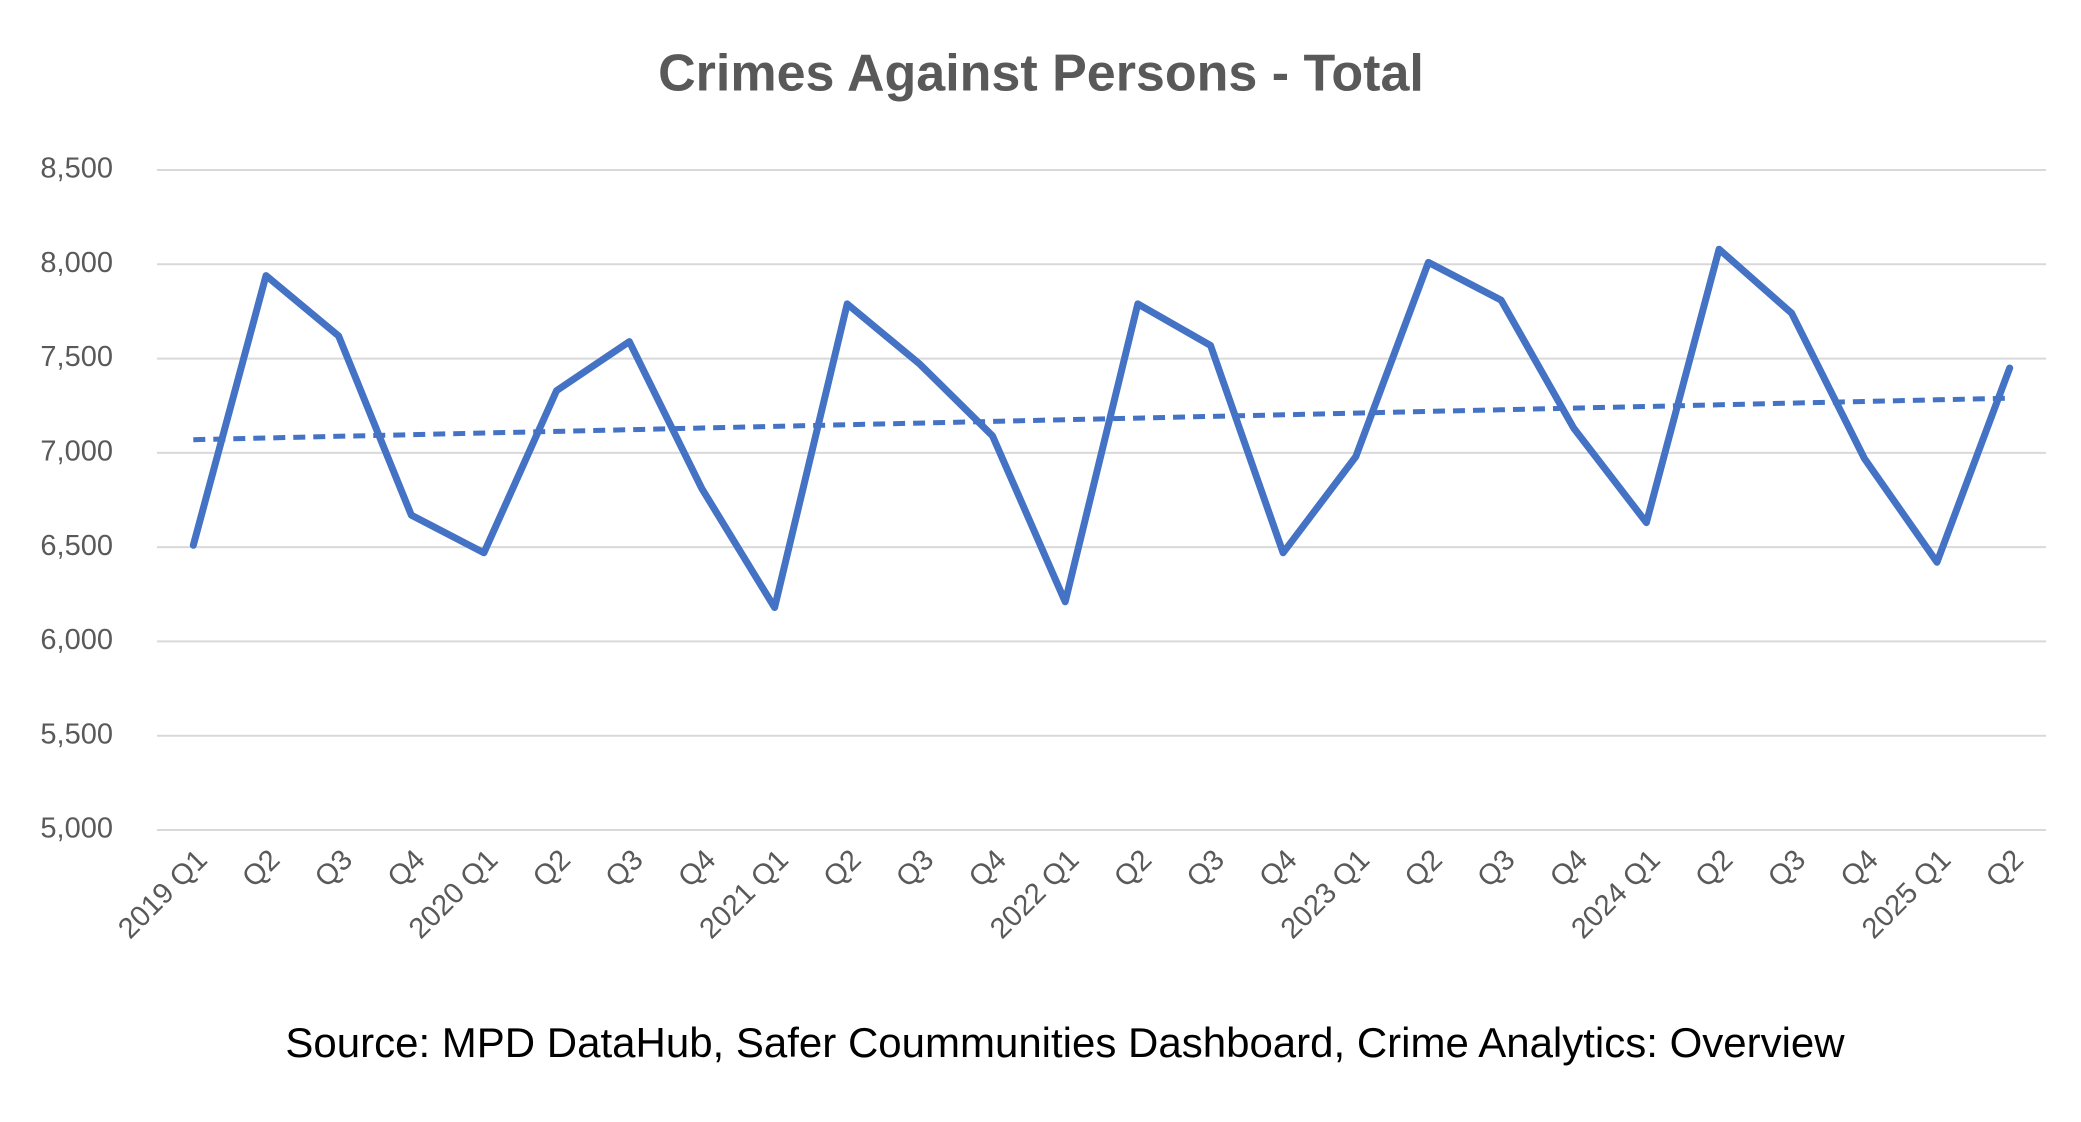 The width and height of the screenshot is (2081, 1122). I want to click on y-tick-label: 5,500, so click(76, 734).